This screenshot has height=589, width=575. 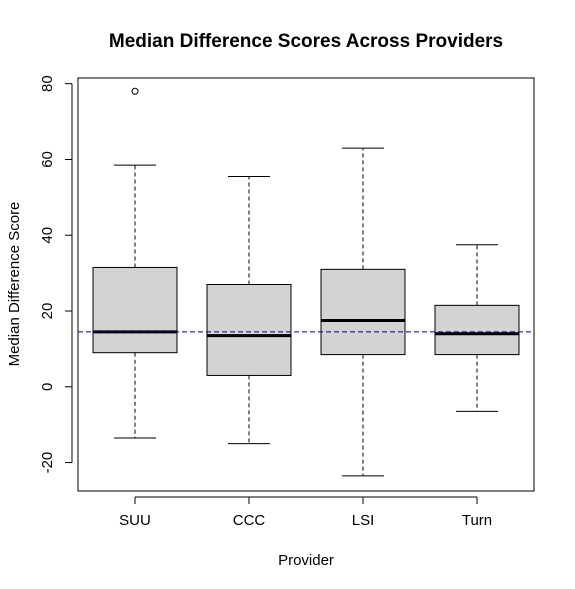 What do you see at coordinates (47, 463) in the screenshot?
I see `y-tick-label: -20` at bounding box center [47, 463].